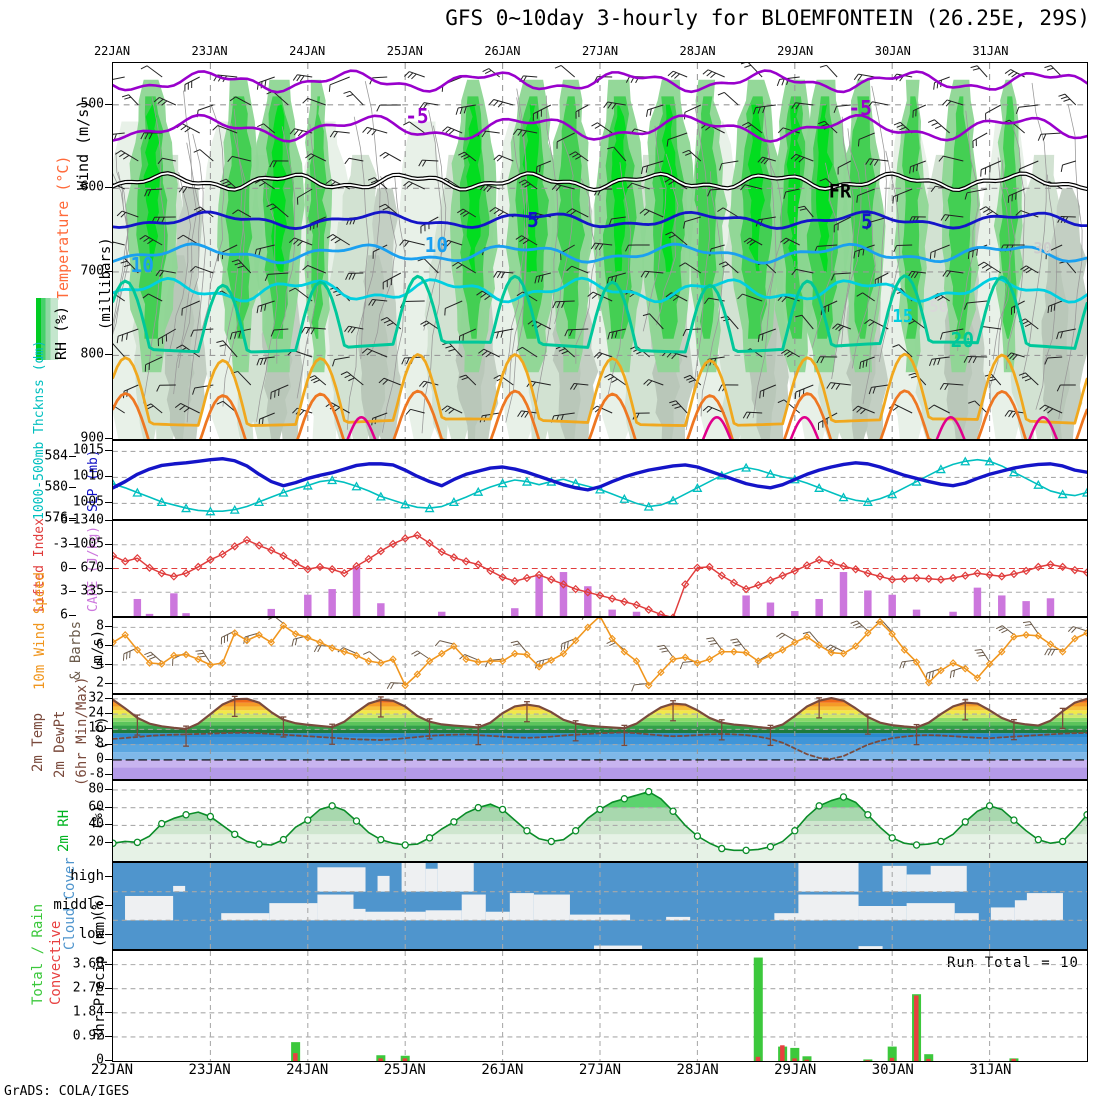 This screenshot has width=1100, height=1100. Describe the element at coordinates (108, 438) in the screenshot. I see `y-tick-mark` at that location.